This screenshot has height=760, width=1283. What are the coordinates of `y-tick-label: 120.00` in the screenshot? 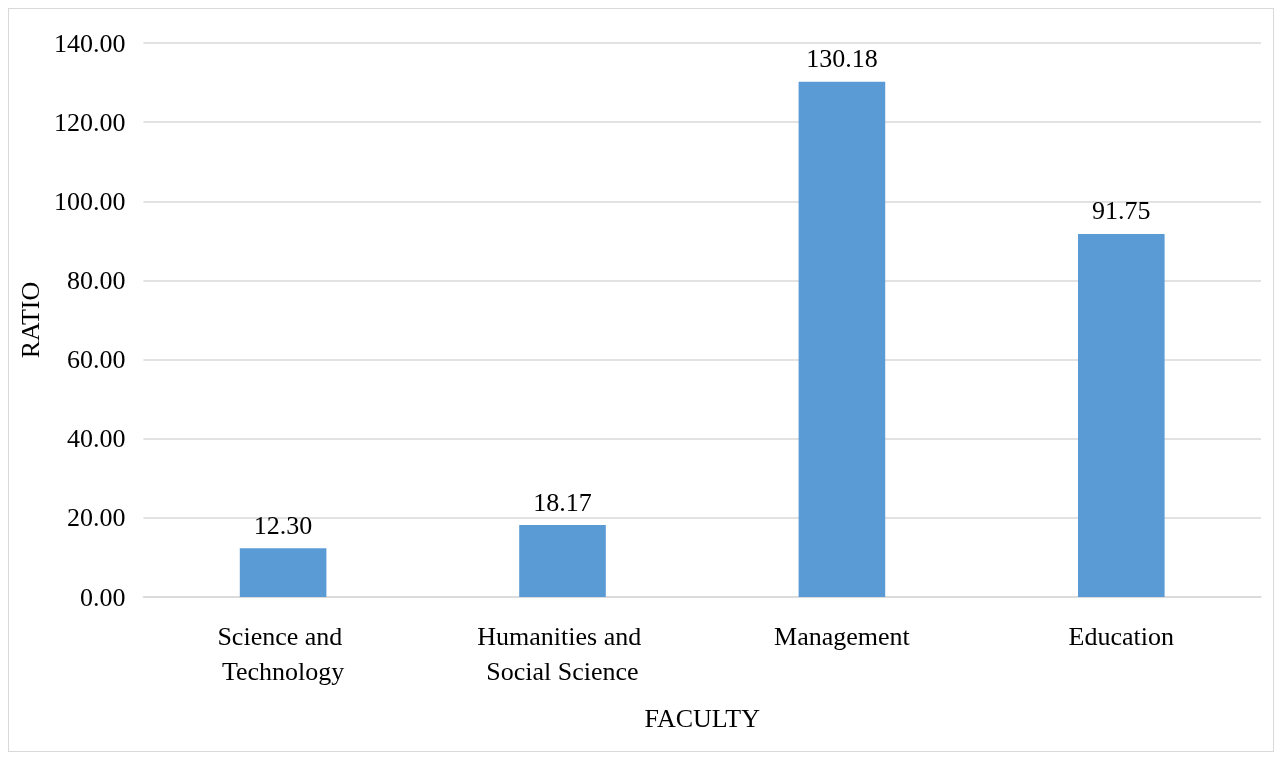 It's located at (89, 122).